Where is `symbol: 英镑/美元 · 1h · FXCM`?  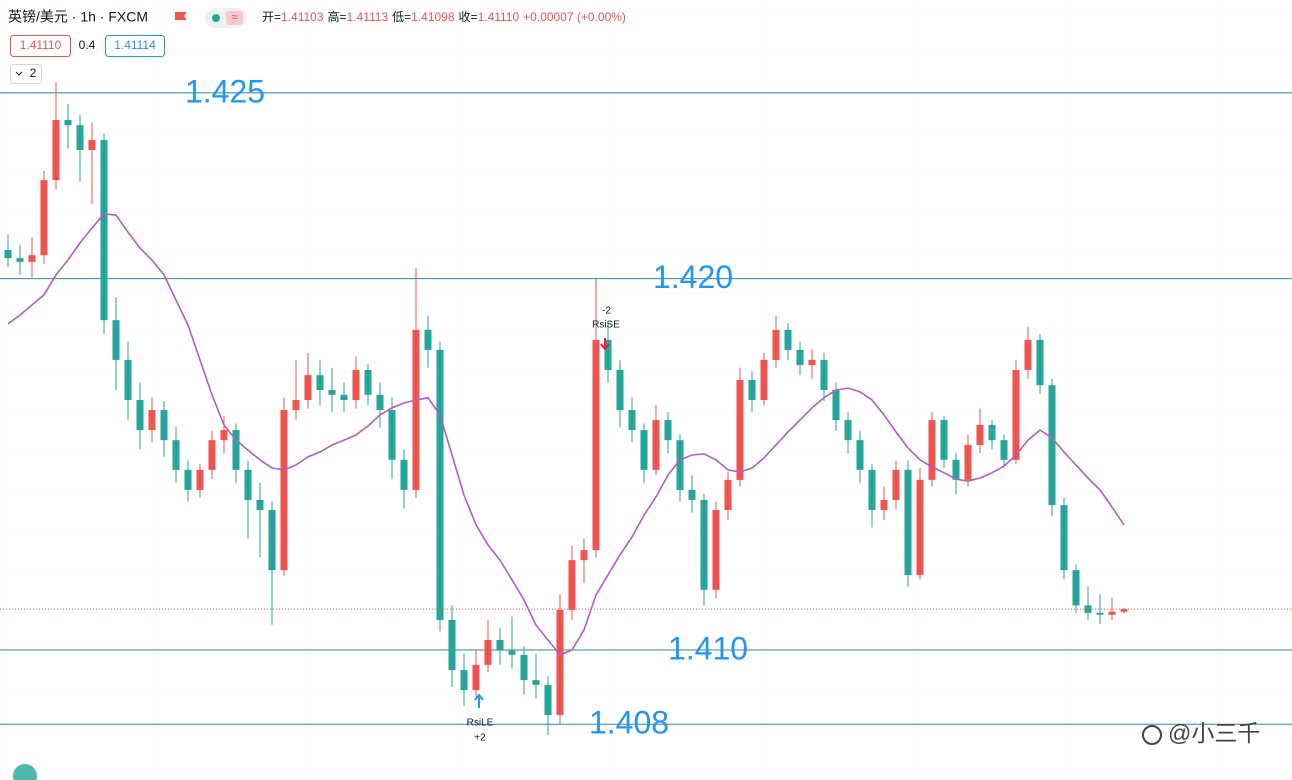
symbol: 英镑/美元 · 1h · FXCM is located at coordinates (78, 17).